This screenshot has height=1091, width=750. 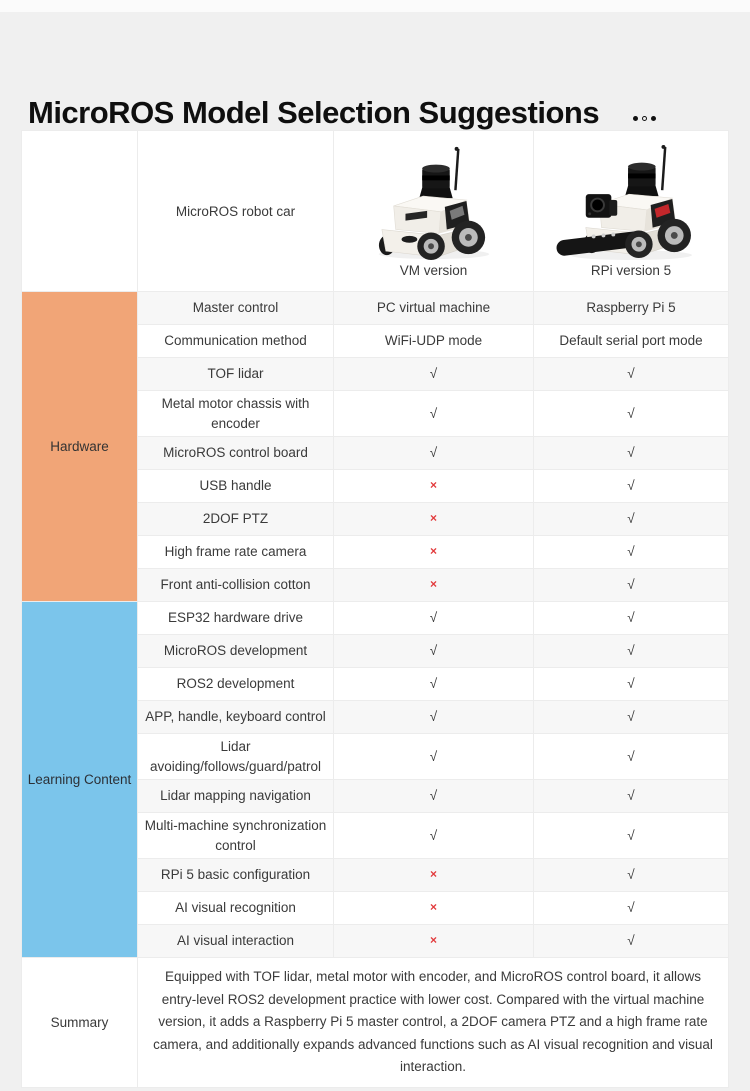 I want to click on title-row: MicroROS Model Selection Suggestions, so click(x=375, y=71).